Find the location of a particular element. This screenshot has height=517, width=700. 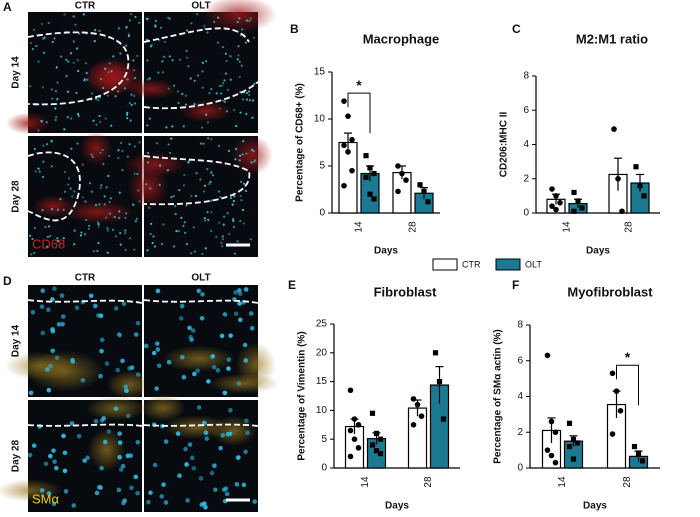

y-tick-label: 2 is located at coordinates (526, 178).